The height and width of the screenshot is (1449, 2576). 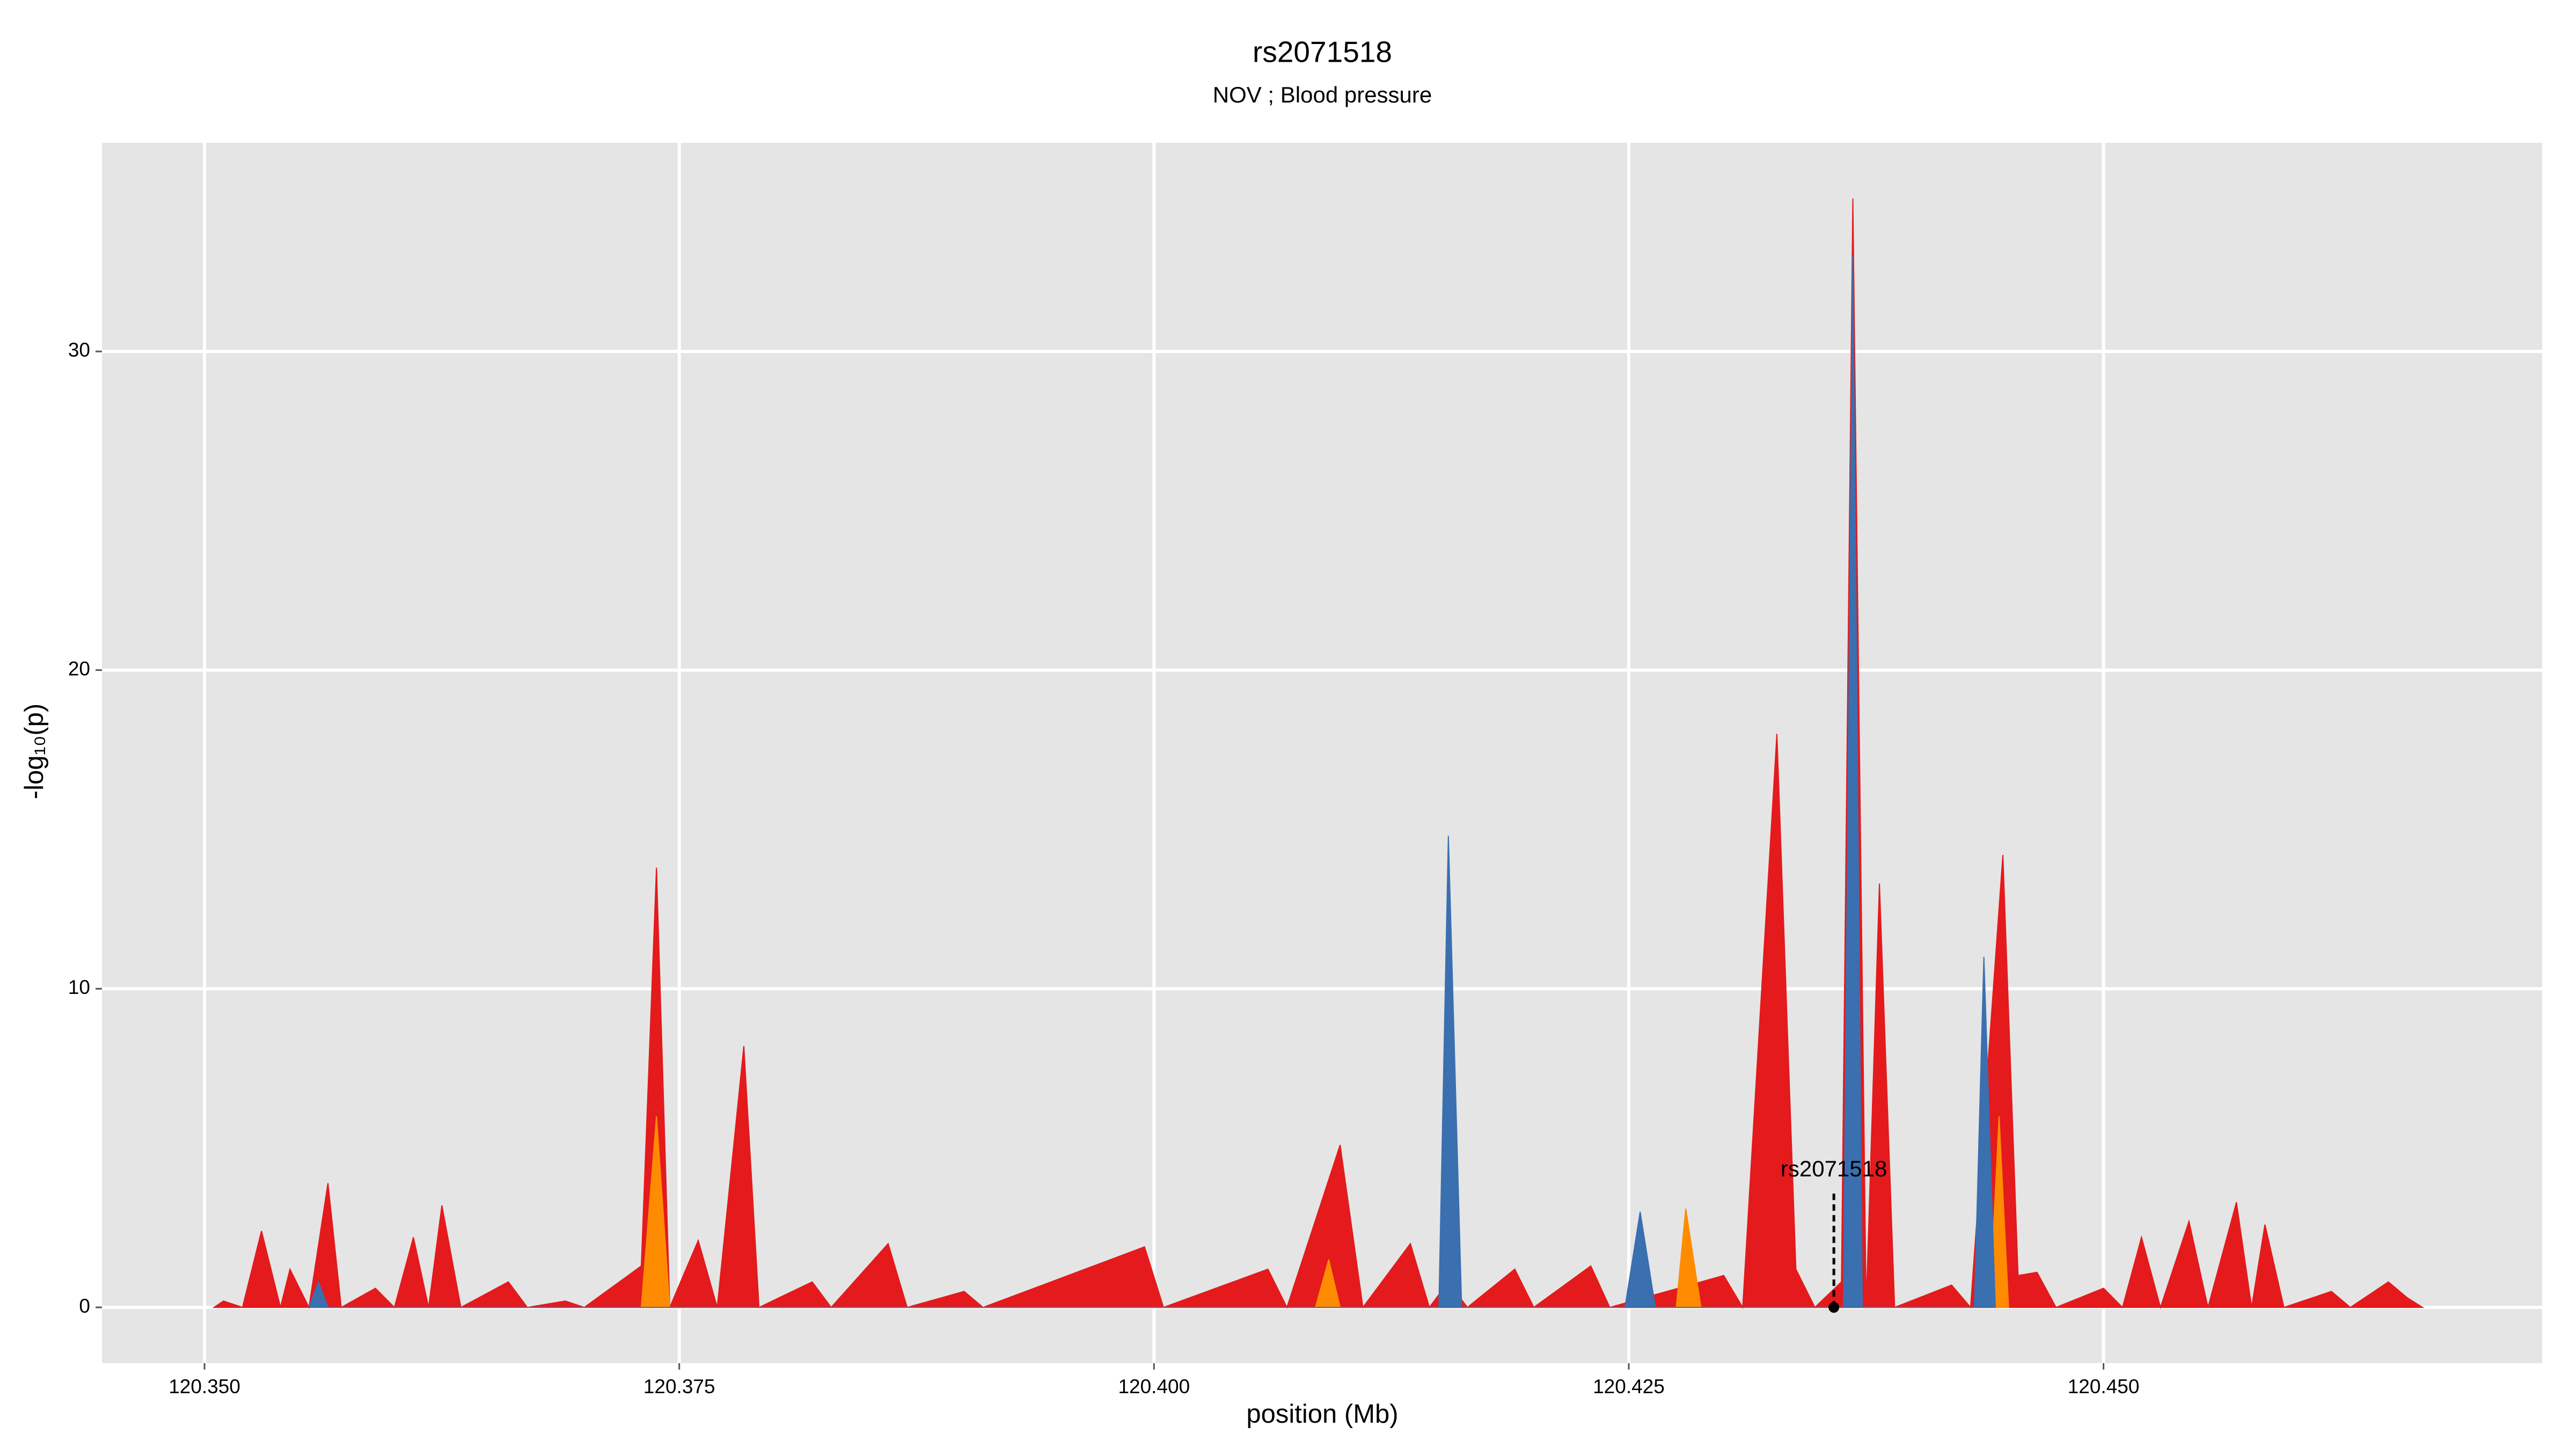 What do you see at coordinates (204, 1386) in the screenshot?
I see `x-tick-label: 120.350` at bounding box center [204, 1386].